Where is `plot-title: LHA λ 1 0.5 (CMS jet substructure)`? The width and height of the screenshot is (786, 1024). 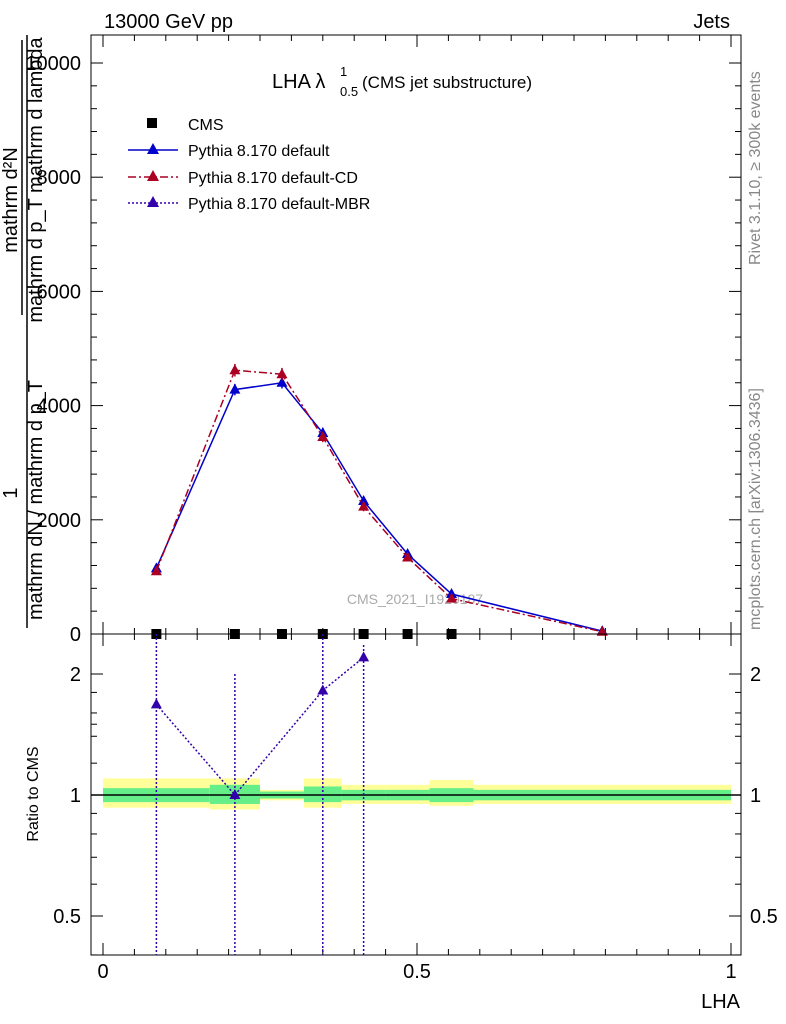 plot-title: LHA λ 1 0.5 (CMS jet substructure) is located at coordinates (402, 81).